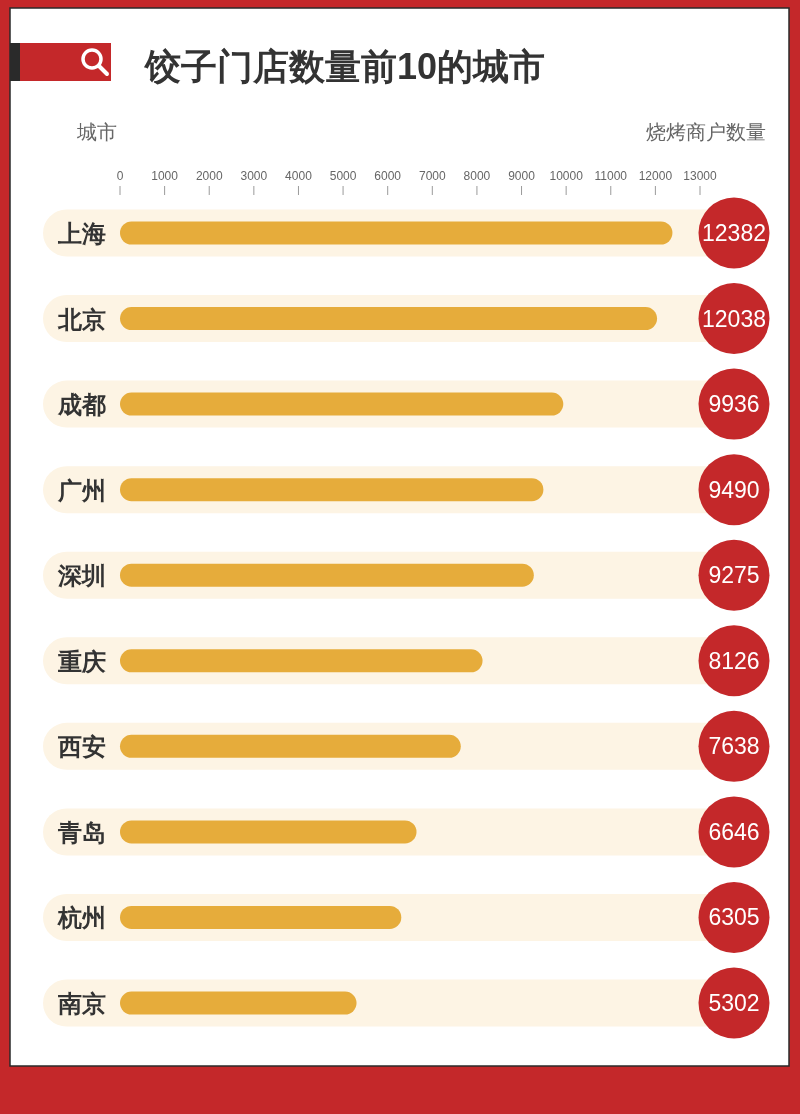 The image size is (800, 1114). What do you see at coordinates (734, 318) in the screenshot?
I see `data-label: 12038` at bounding box center [734, 318].